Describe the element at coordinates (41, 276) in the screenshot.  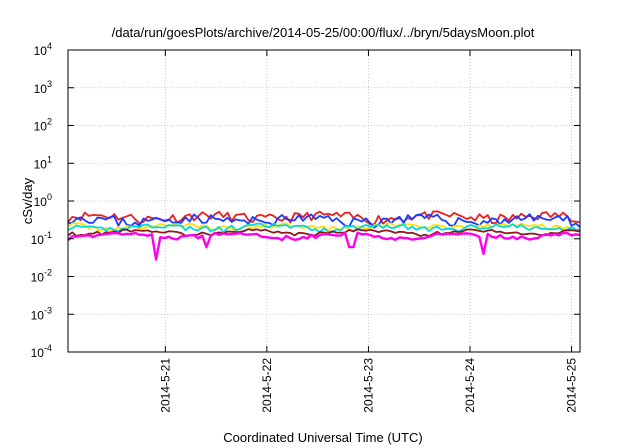
I see `y-tick-label: 10⁻²` at that location.